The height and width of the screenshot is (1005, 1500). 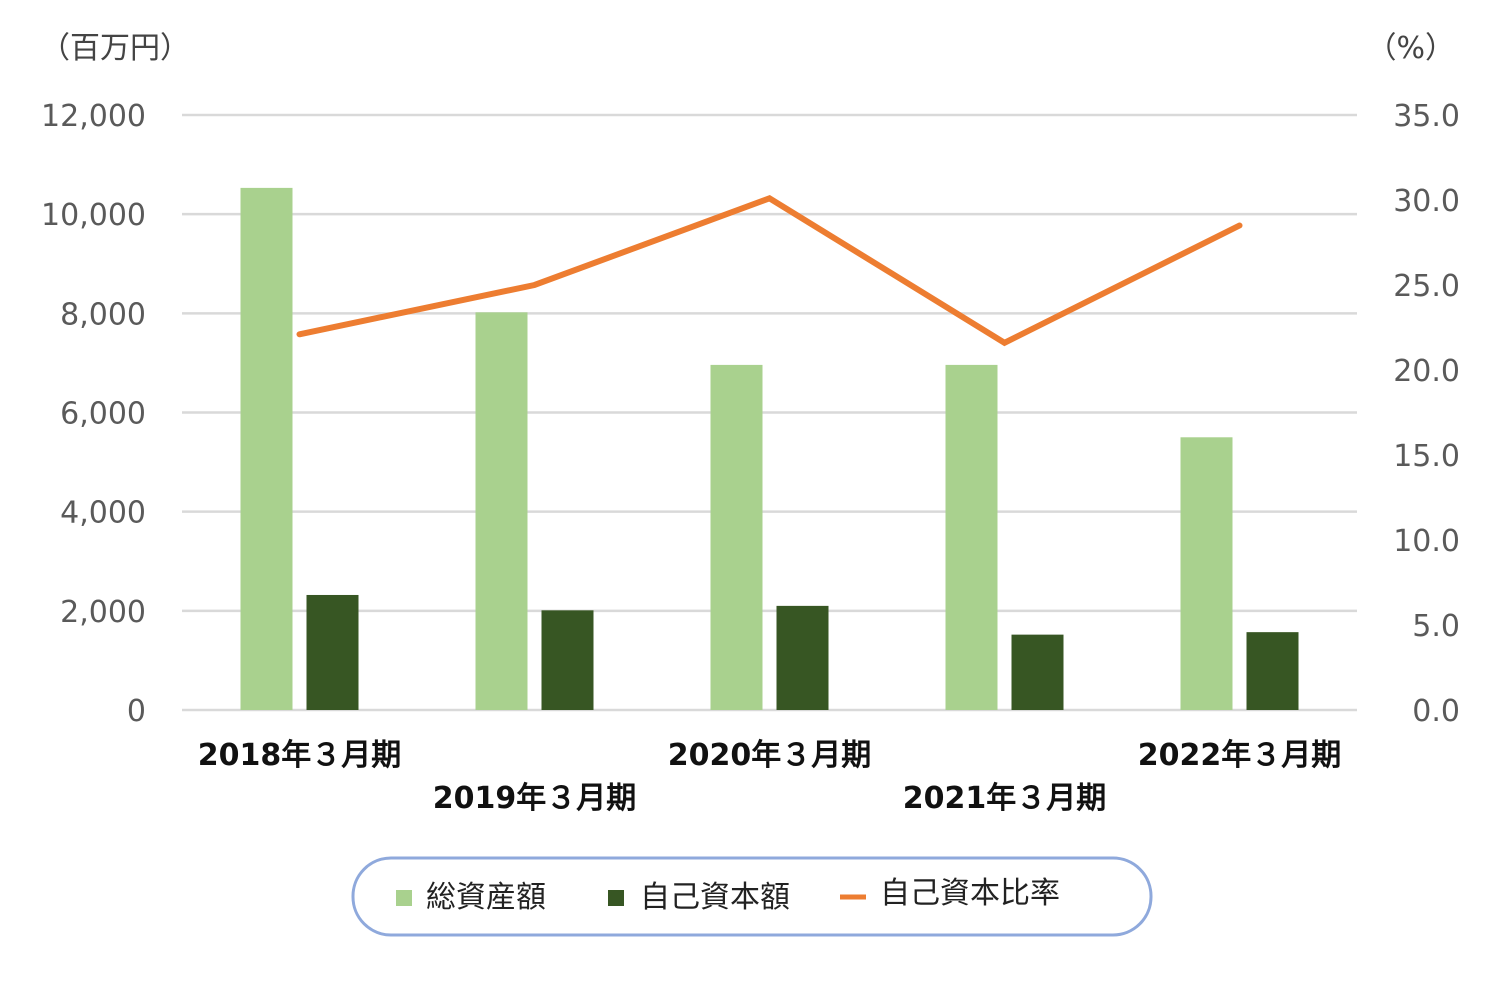 I want to click on legend-swatch-equity, so click(x=616, y=898).